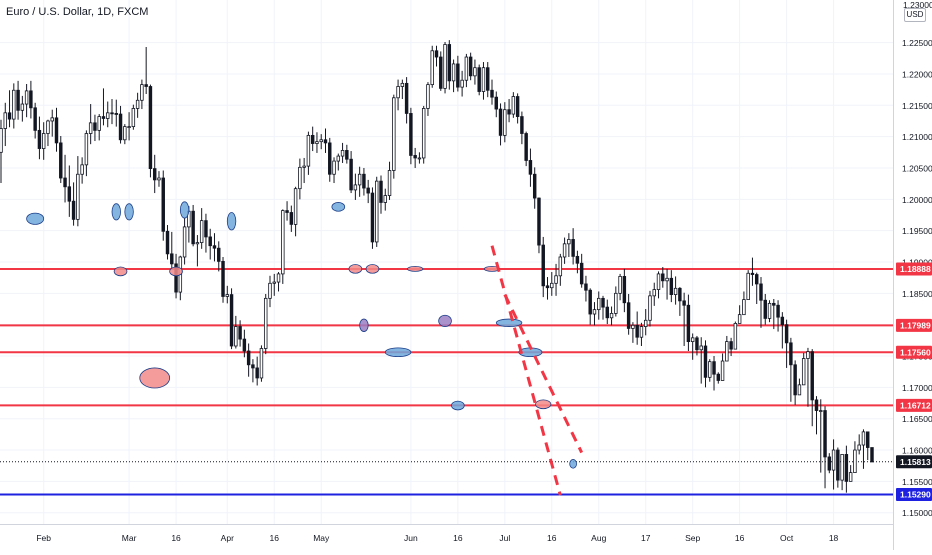 Image resolution: width=932 pixels, height=555 pixels. Describe the element at coordinates (917, 106) in the screenshot. I see `price-tick-label: 1.21500` at that location.